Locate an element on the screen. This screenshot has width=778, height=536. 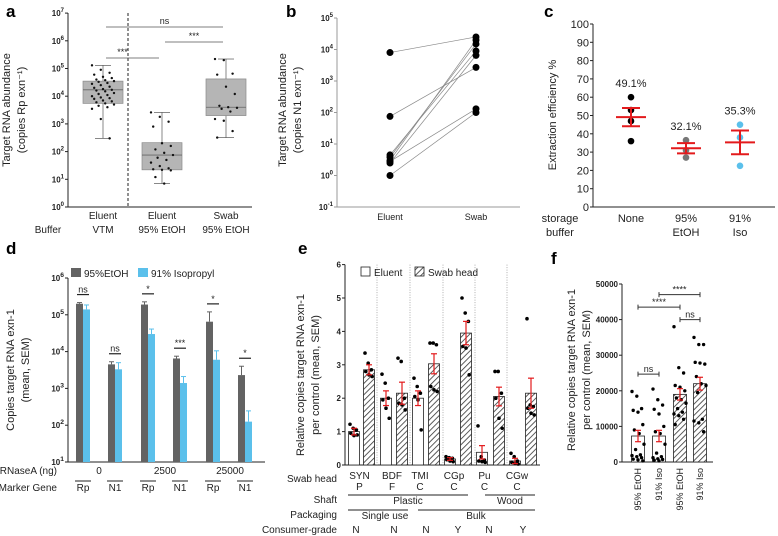
box is located at coordinates (103, 92).